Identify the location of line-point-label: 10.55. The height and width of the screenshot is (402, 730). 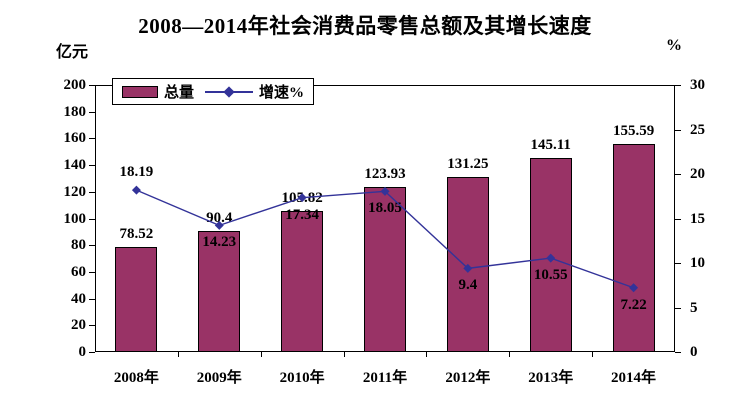
(550, 275).